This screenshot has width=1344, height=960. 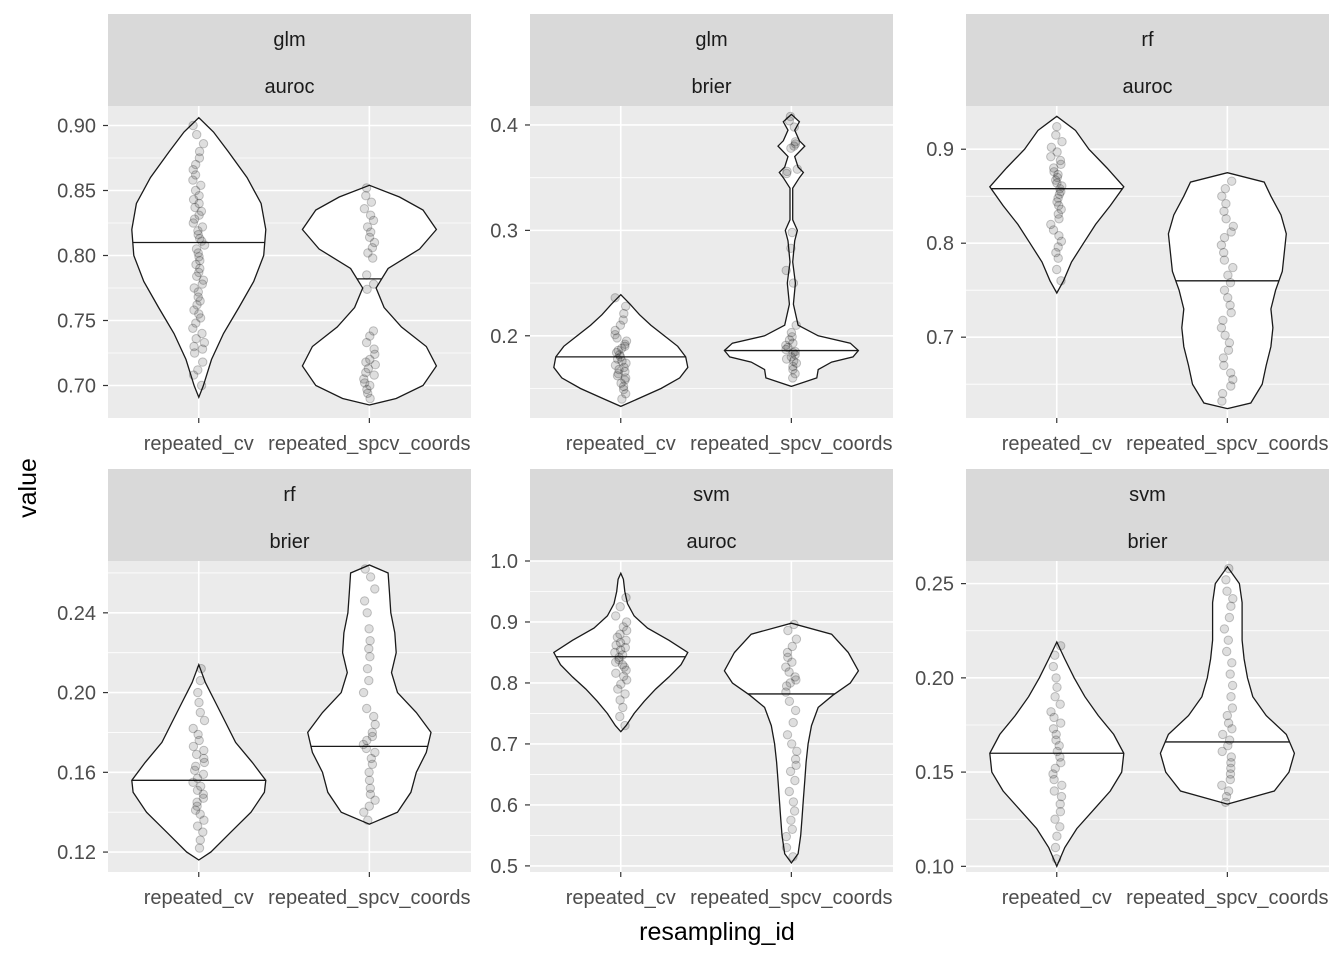 I want to click on y-tick-label: 0.15, so click(x=934, y=773).